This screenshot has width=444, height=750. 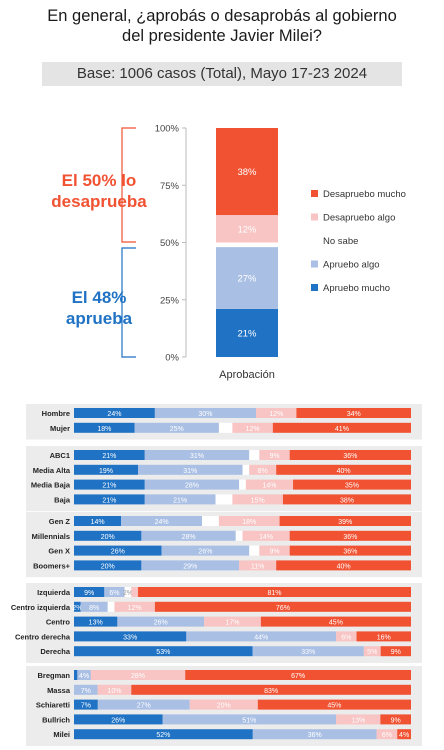 What do you see at coordinates (43, 636) in the screenshot?
I see `row-label-centro-derecha: Centro derecha` at bounding box center [43, 636].